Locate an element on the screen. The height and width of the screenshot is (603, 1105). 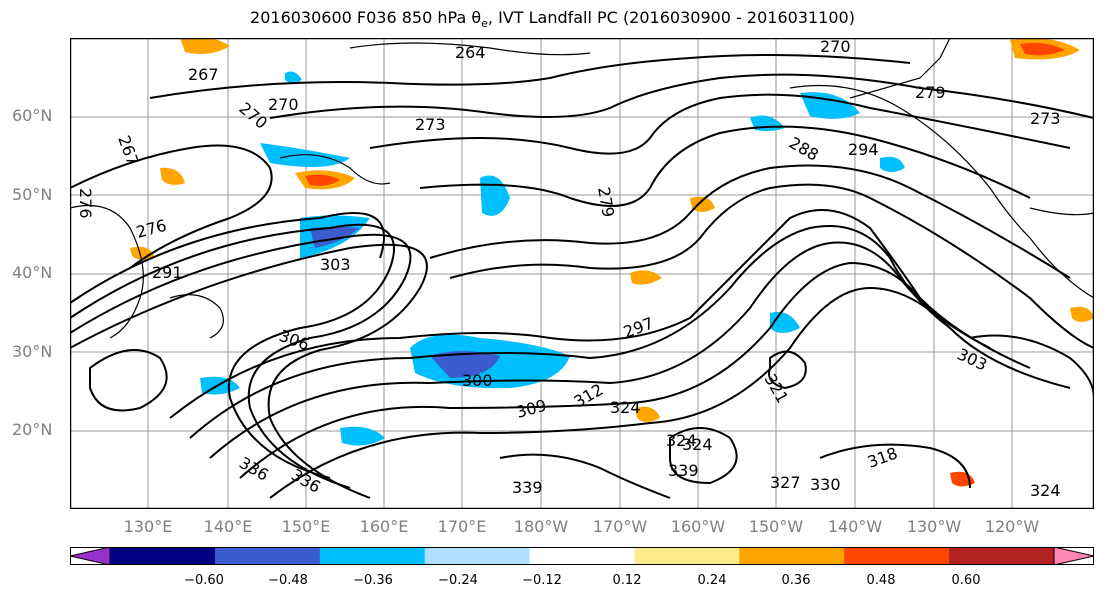
lon-label: 120°W is located at coordinates (1012, 526).